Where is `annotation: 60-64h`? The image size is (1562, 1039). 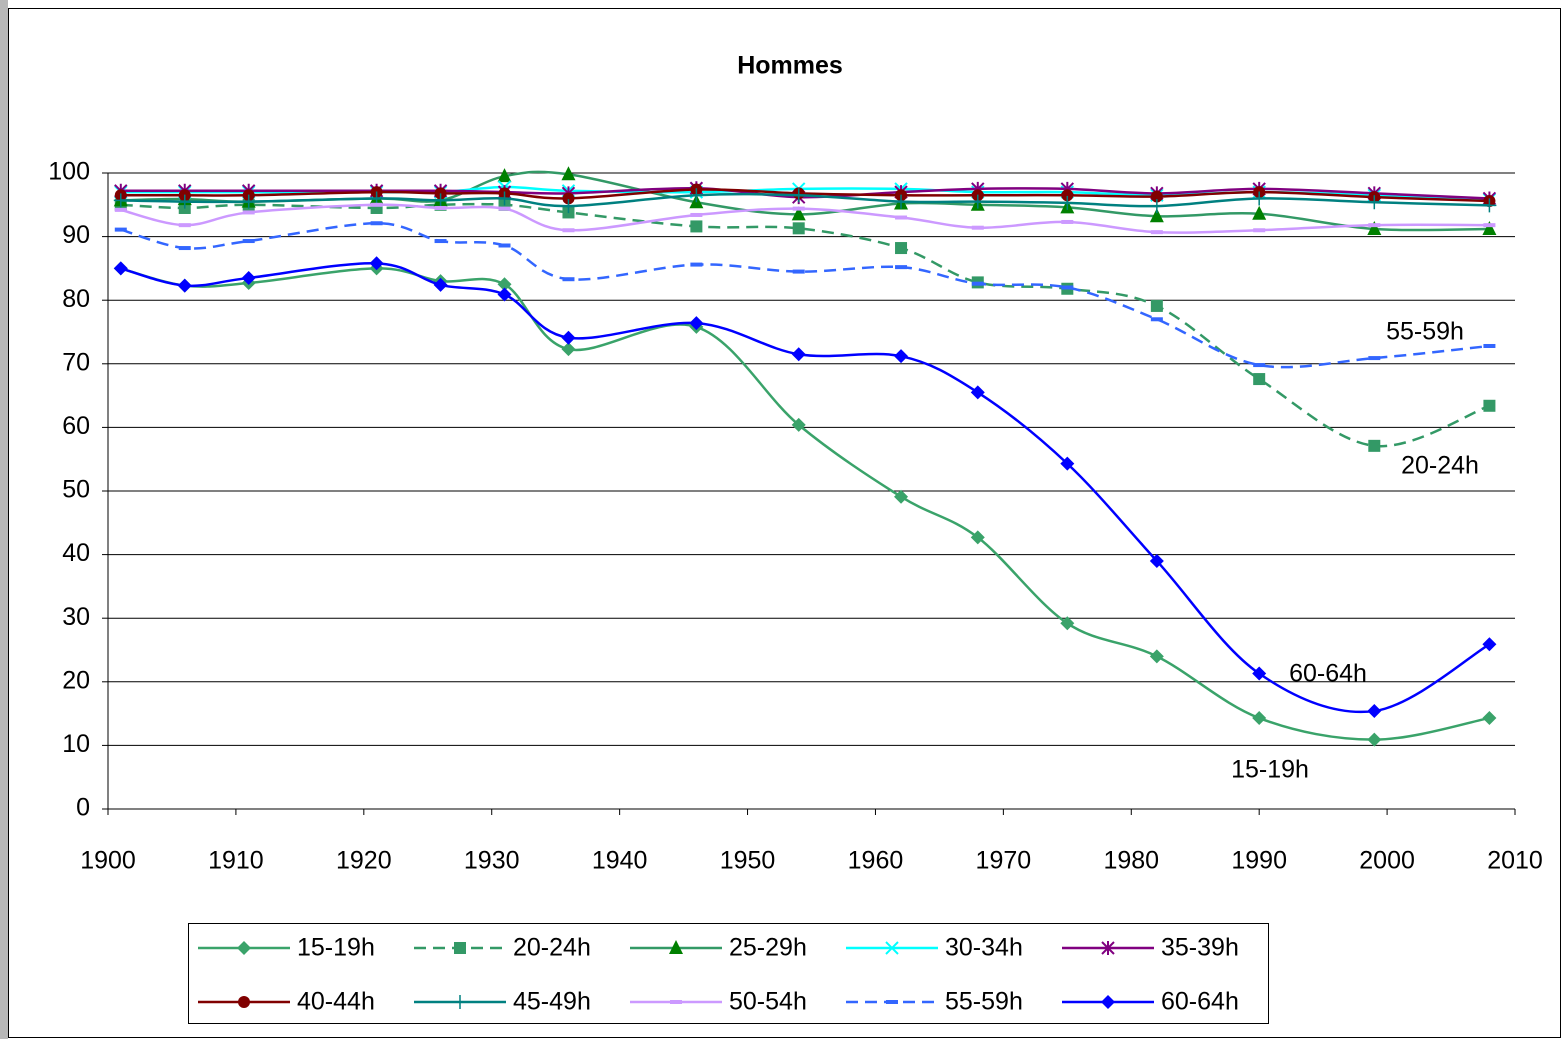
annotation: 60-64h is located at coordinates (1328, 674).